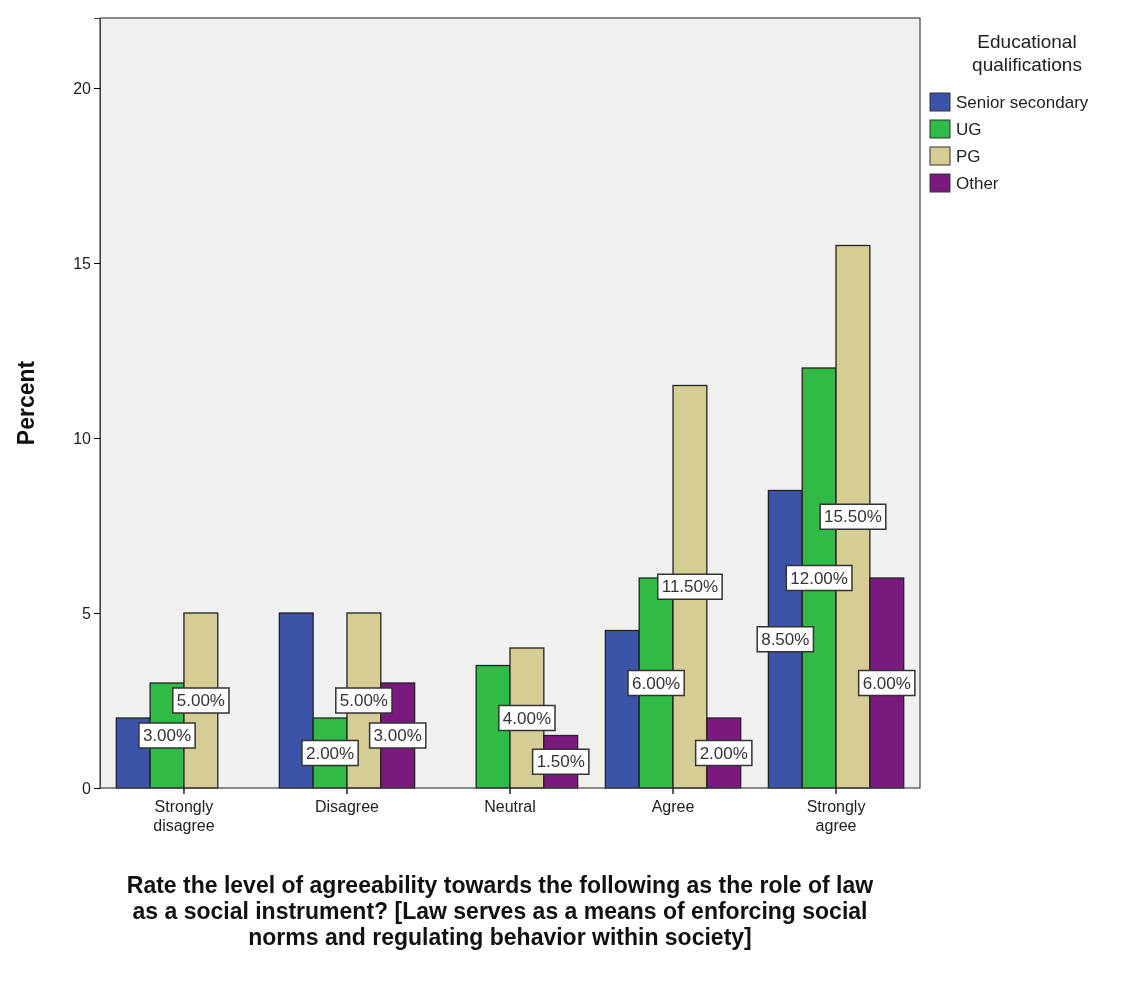  What do you see at coordinates (853, 517) in the screenshot?
I see `data-label: 15.50%` at bounding box center [853, 517].